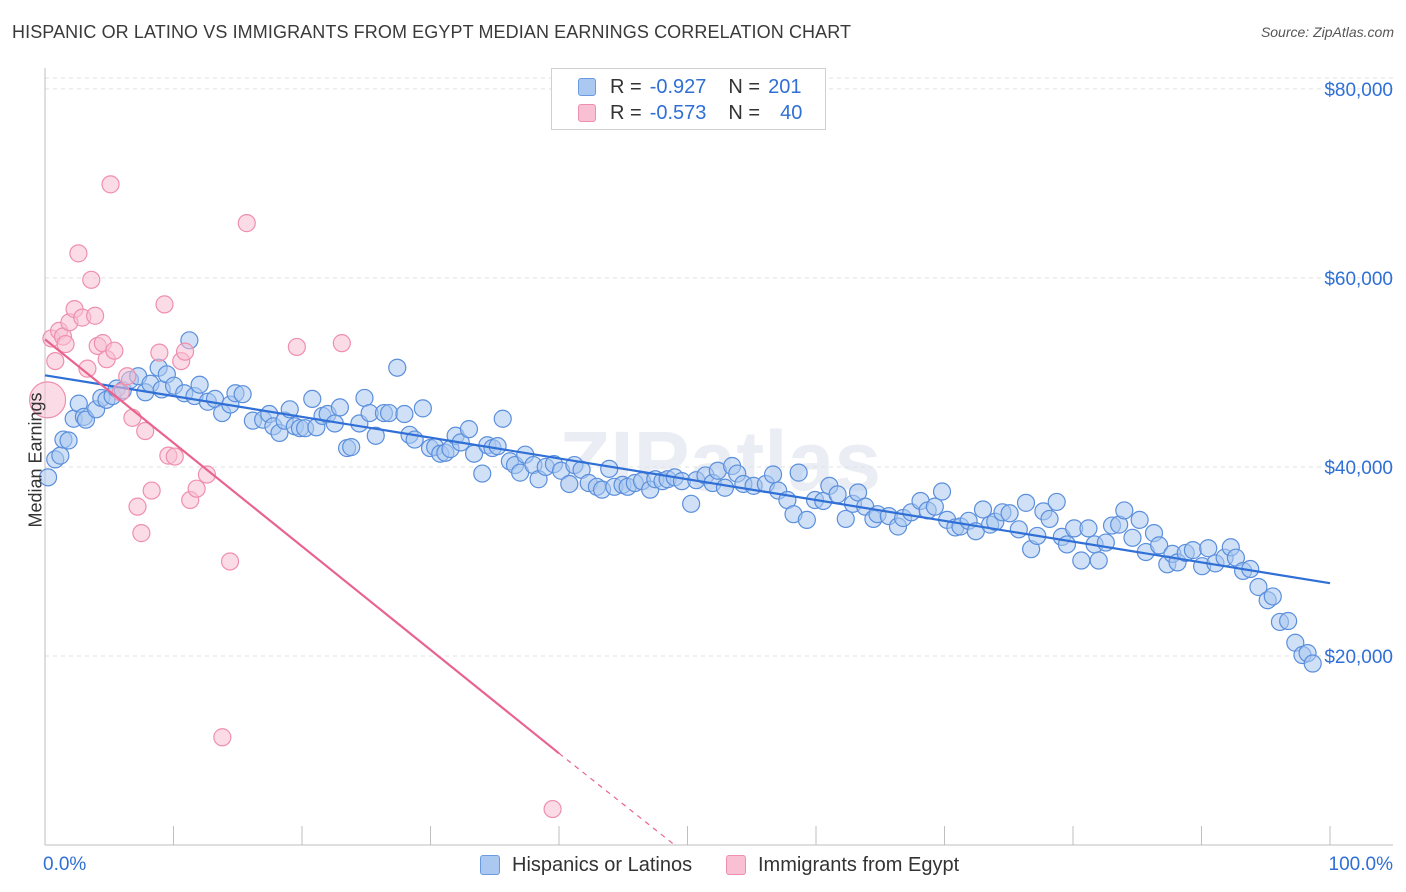 The width and height of the screenshot is (1406, 892). What do you see at coordinates (1361, 864) in the screenshot?
I see `x-tick-label: 100.0%` at bounding box center [1361, 864].